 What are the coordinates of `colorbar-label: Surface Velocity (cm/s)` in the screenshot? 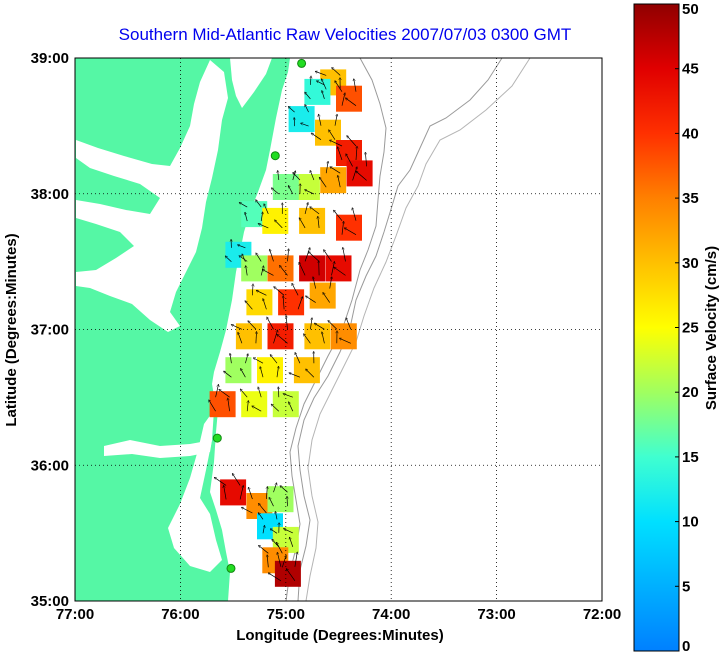 It's located at (711, 328).